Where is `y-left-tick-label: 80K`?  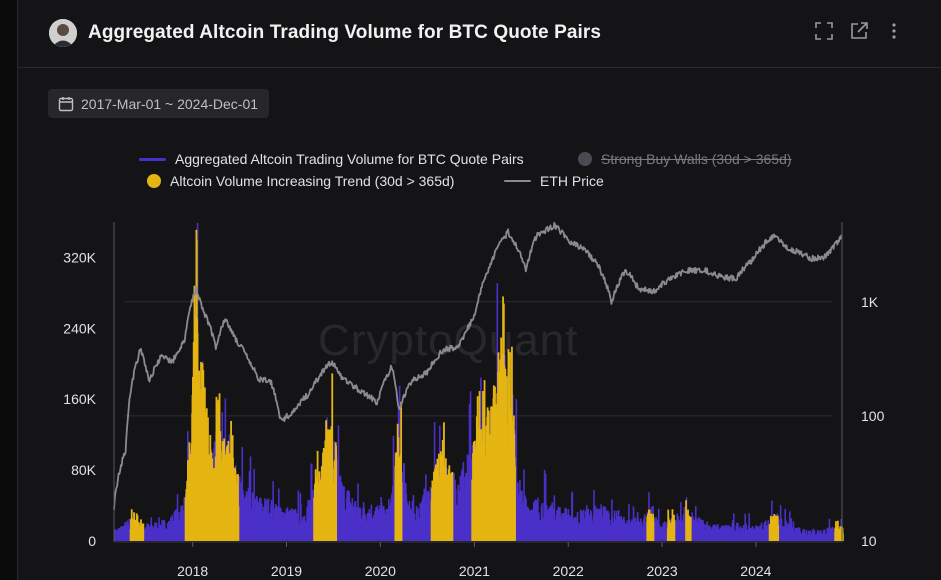 y-left-tick-label: 80K is located at coordinates (84, 470).